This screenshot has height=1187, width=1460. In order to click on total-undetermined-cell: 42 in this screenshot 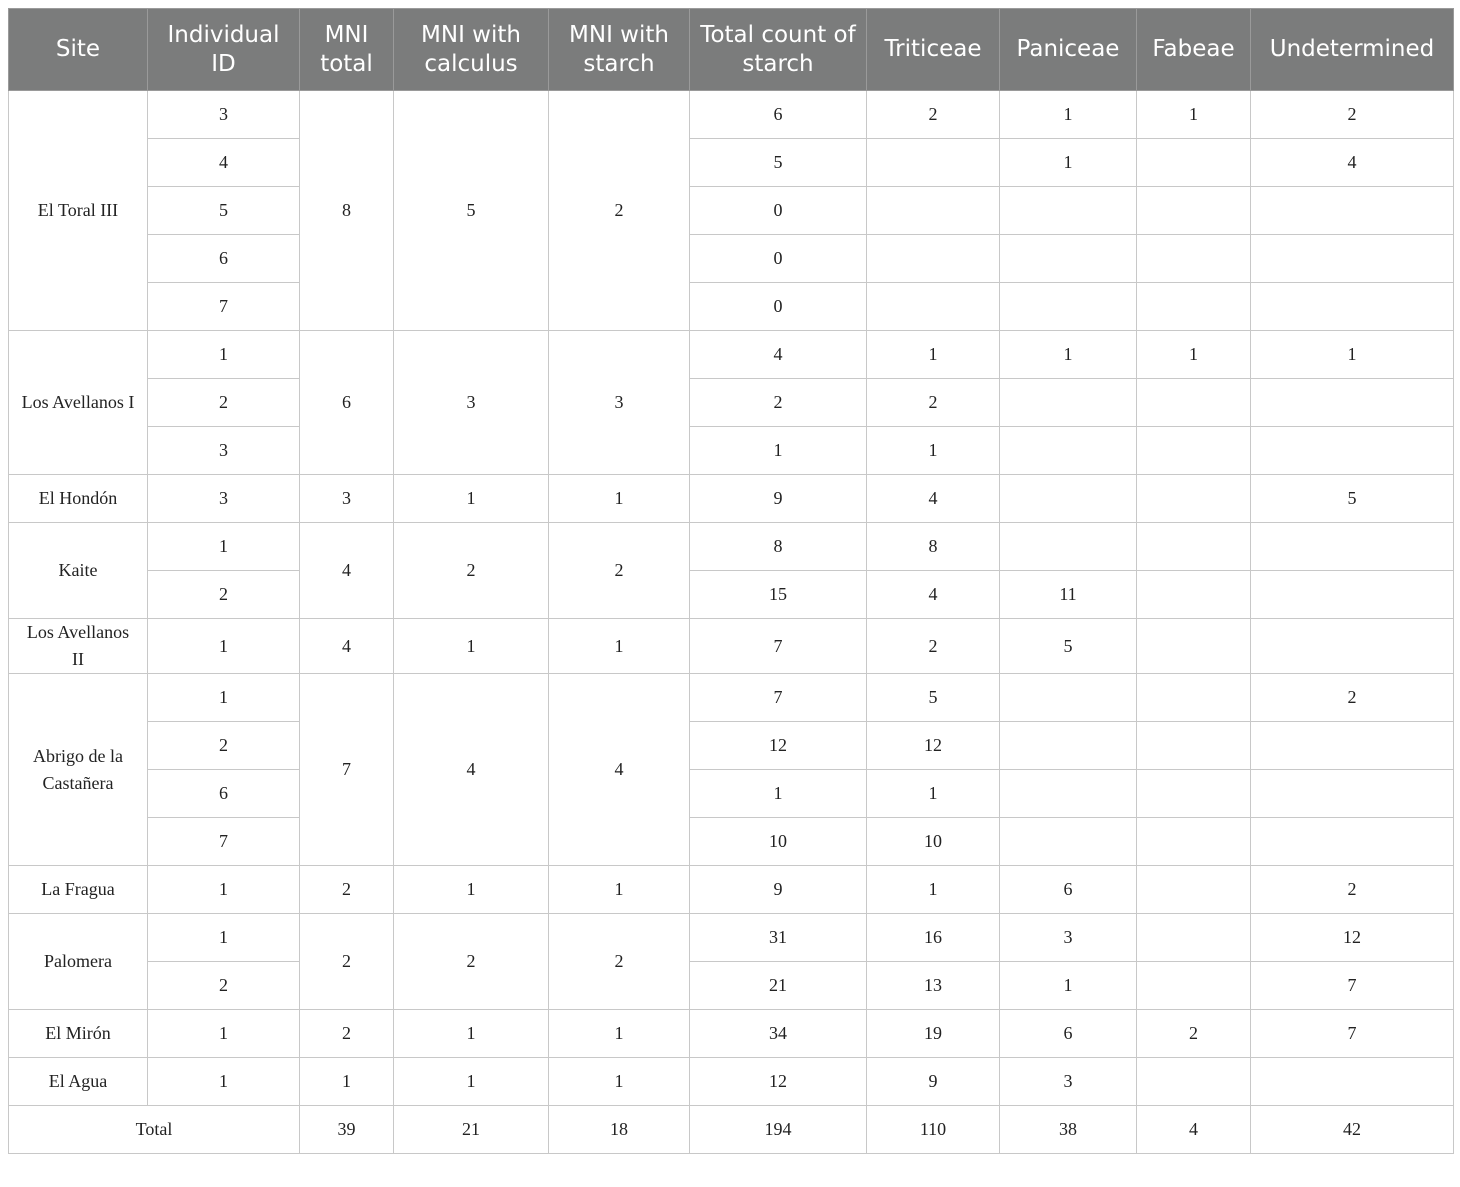, I will do `click(1352, 1129)`.